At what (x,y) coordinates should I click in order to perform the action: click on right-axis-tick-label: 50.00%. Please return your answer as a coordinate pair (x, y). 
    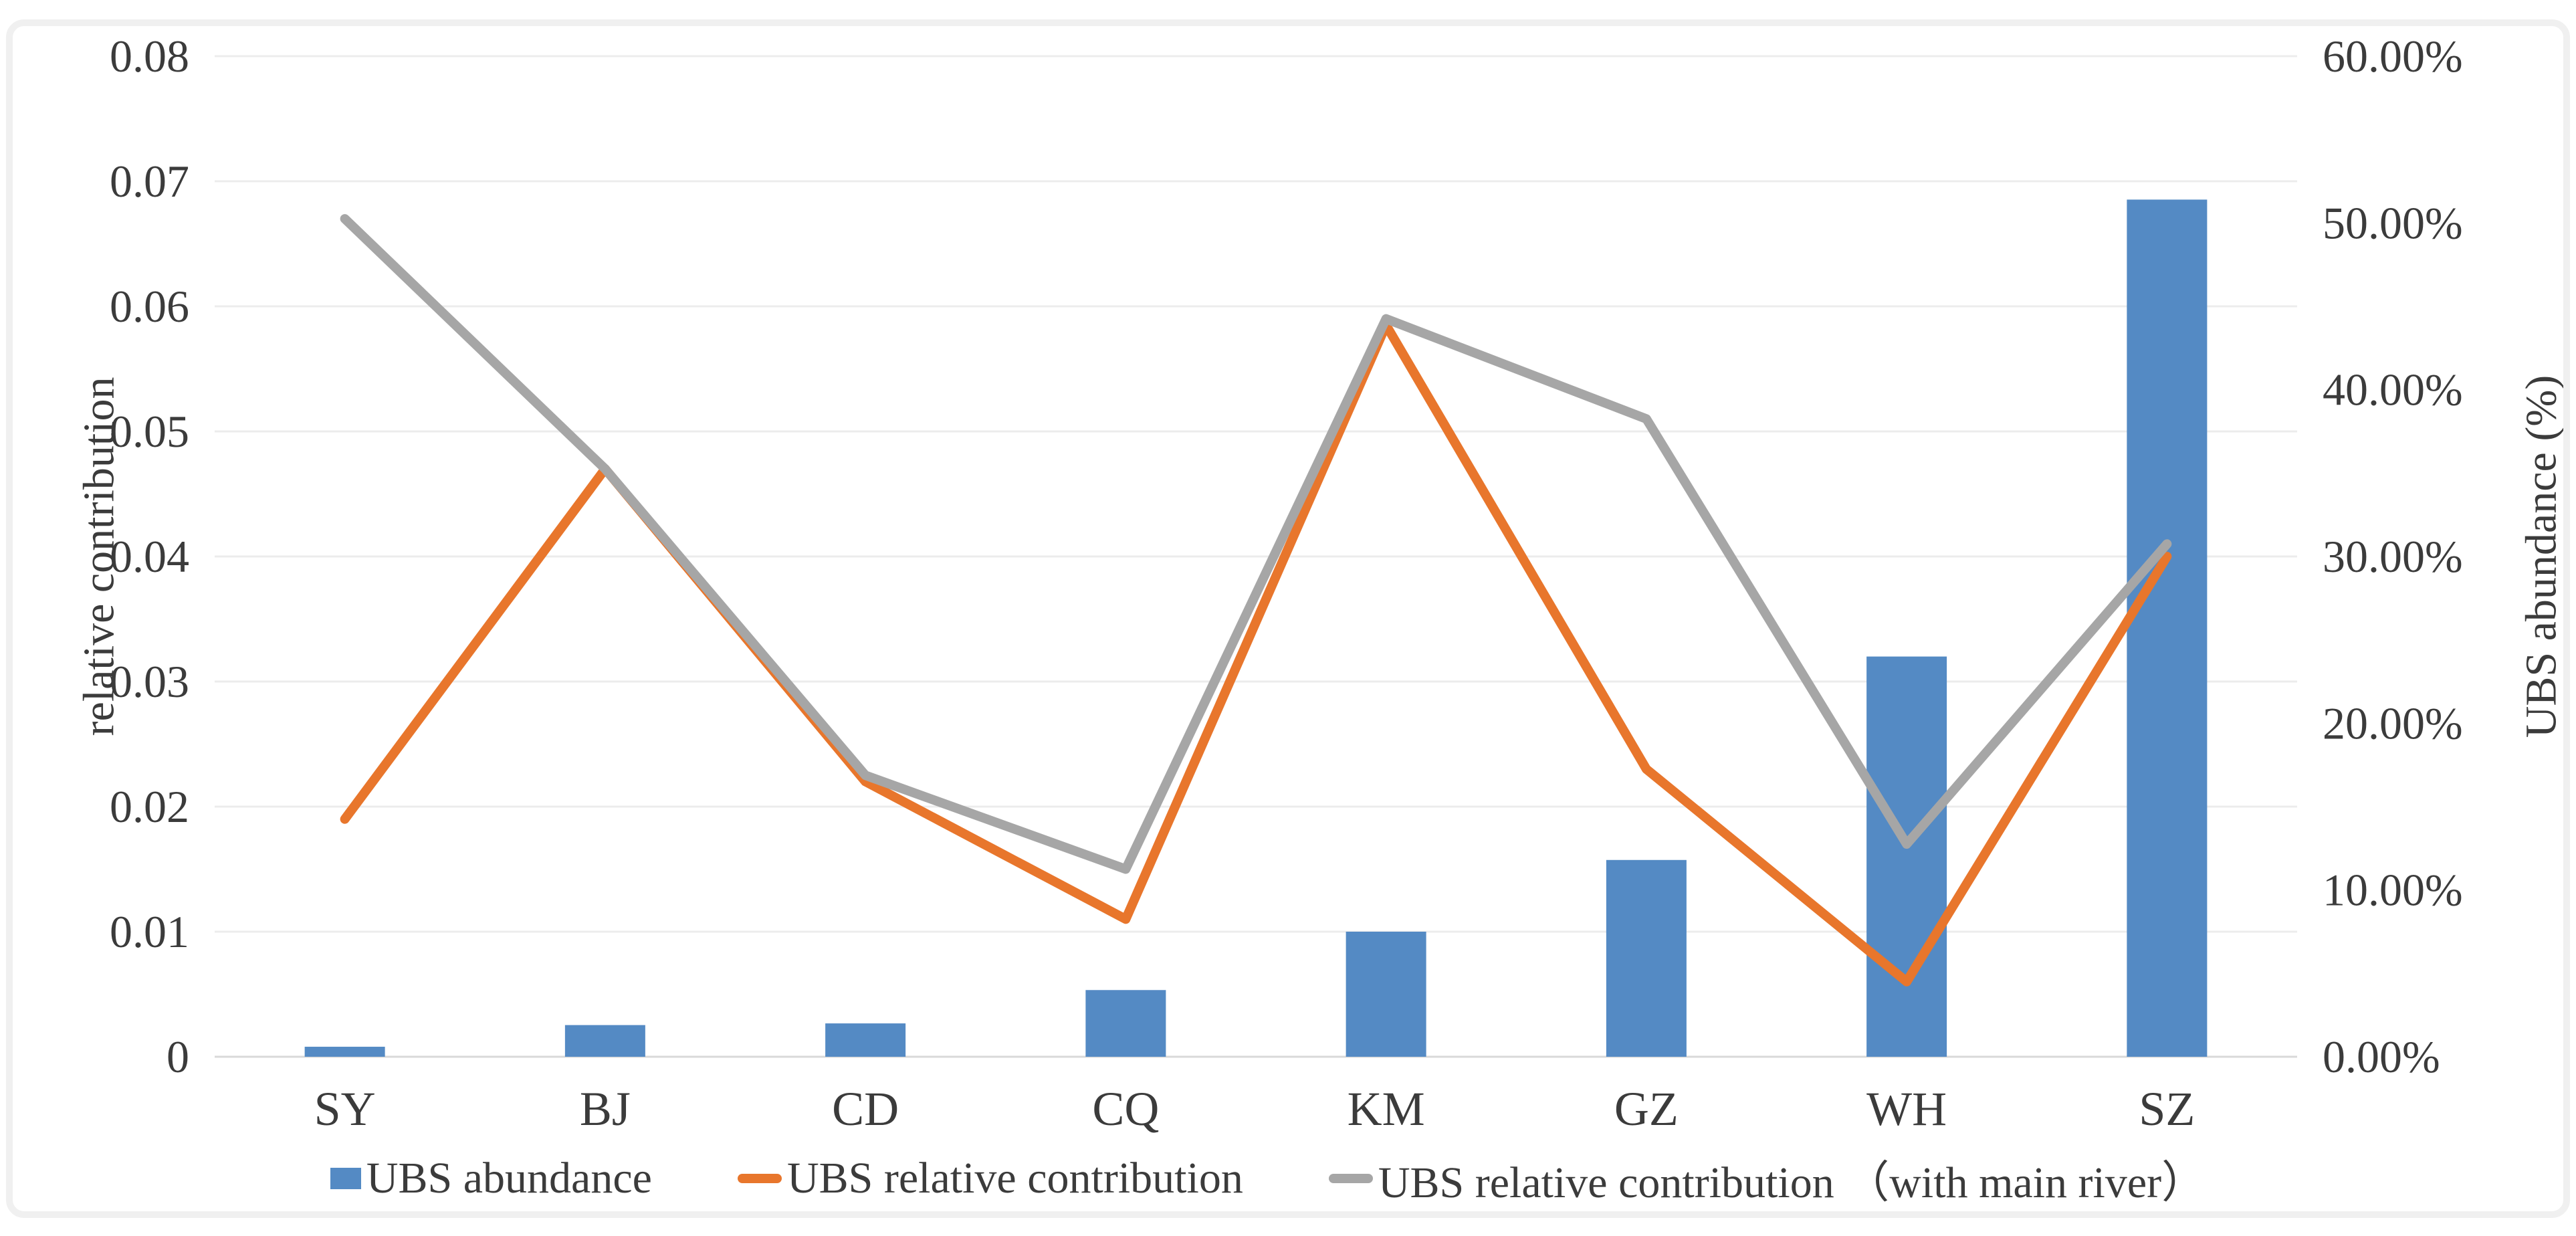
    Looking at the image, I should click on (2393, 222).